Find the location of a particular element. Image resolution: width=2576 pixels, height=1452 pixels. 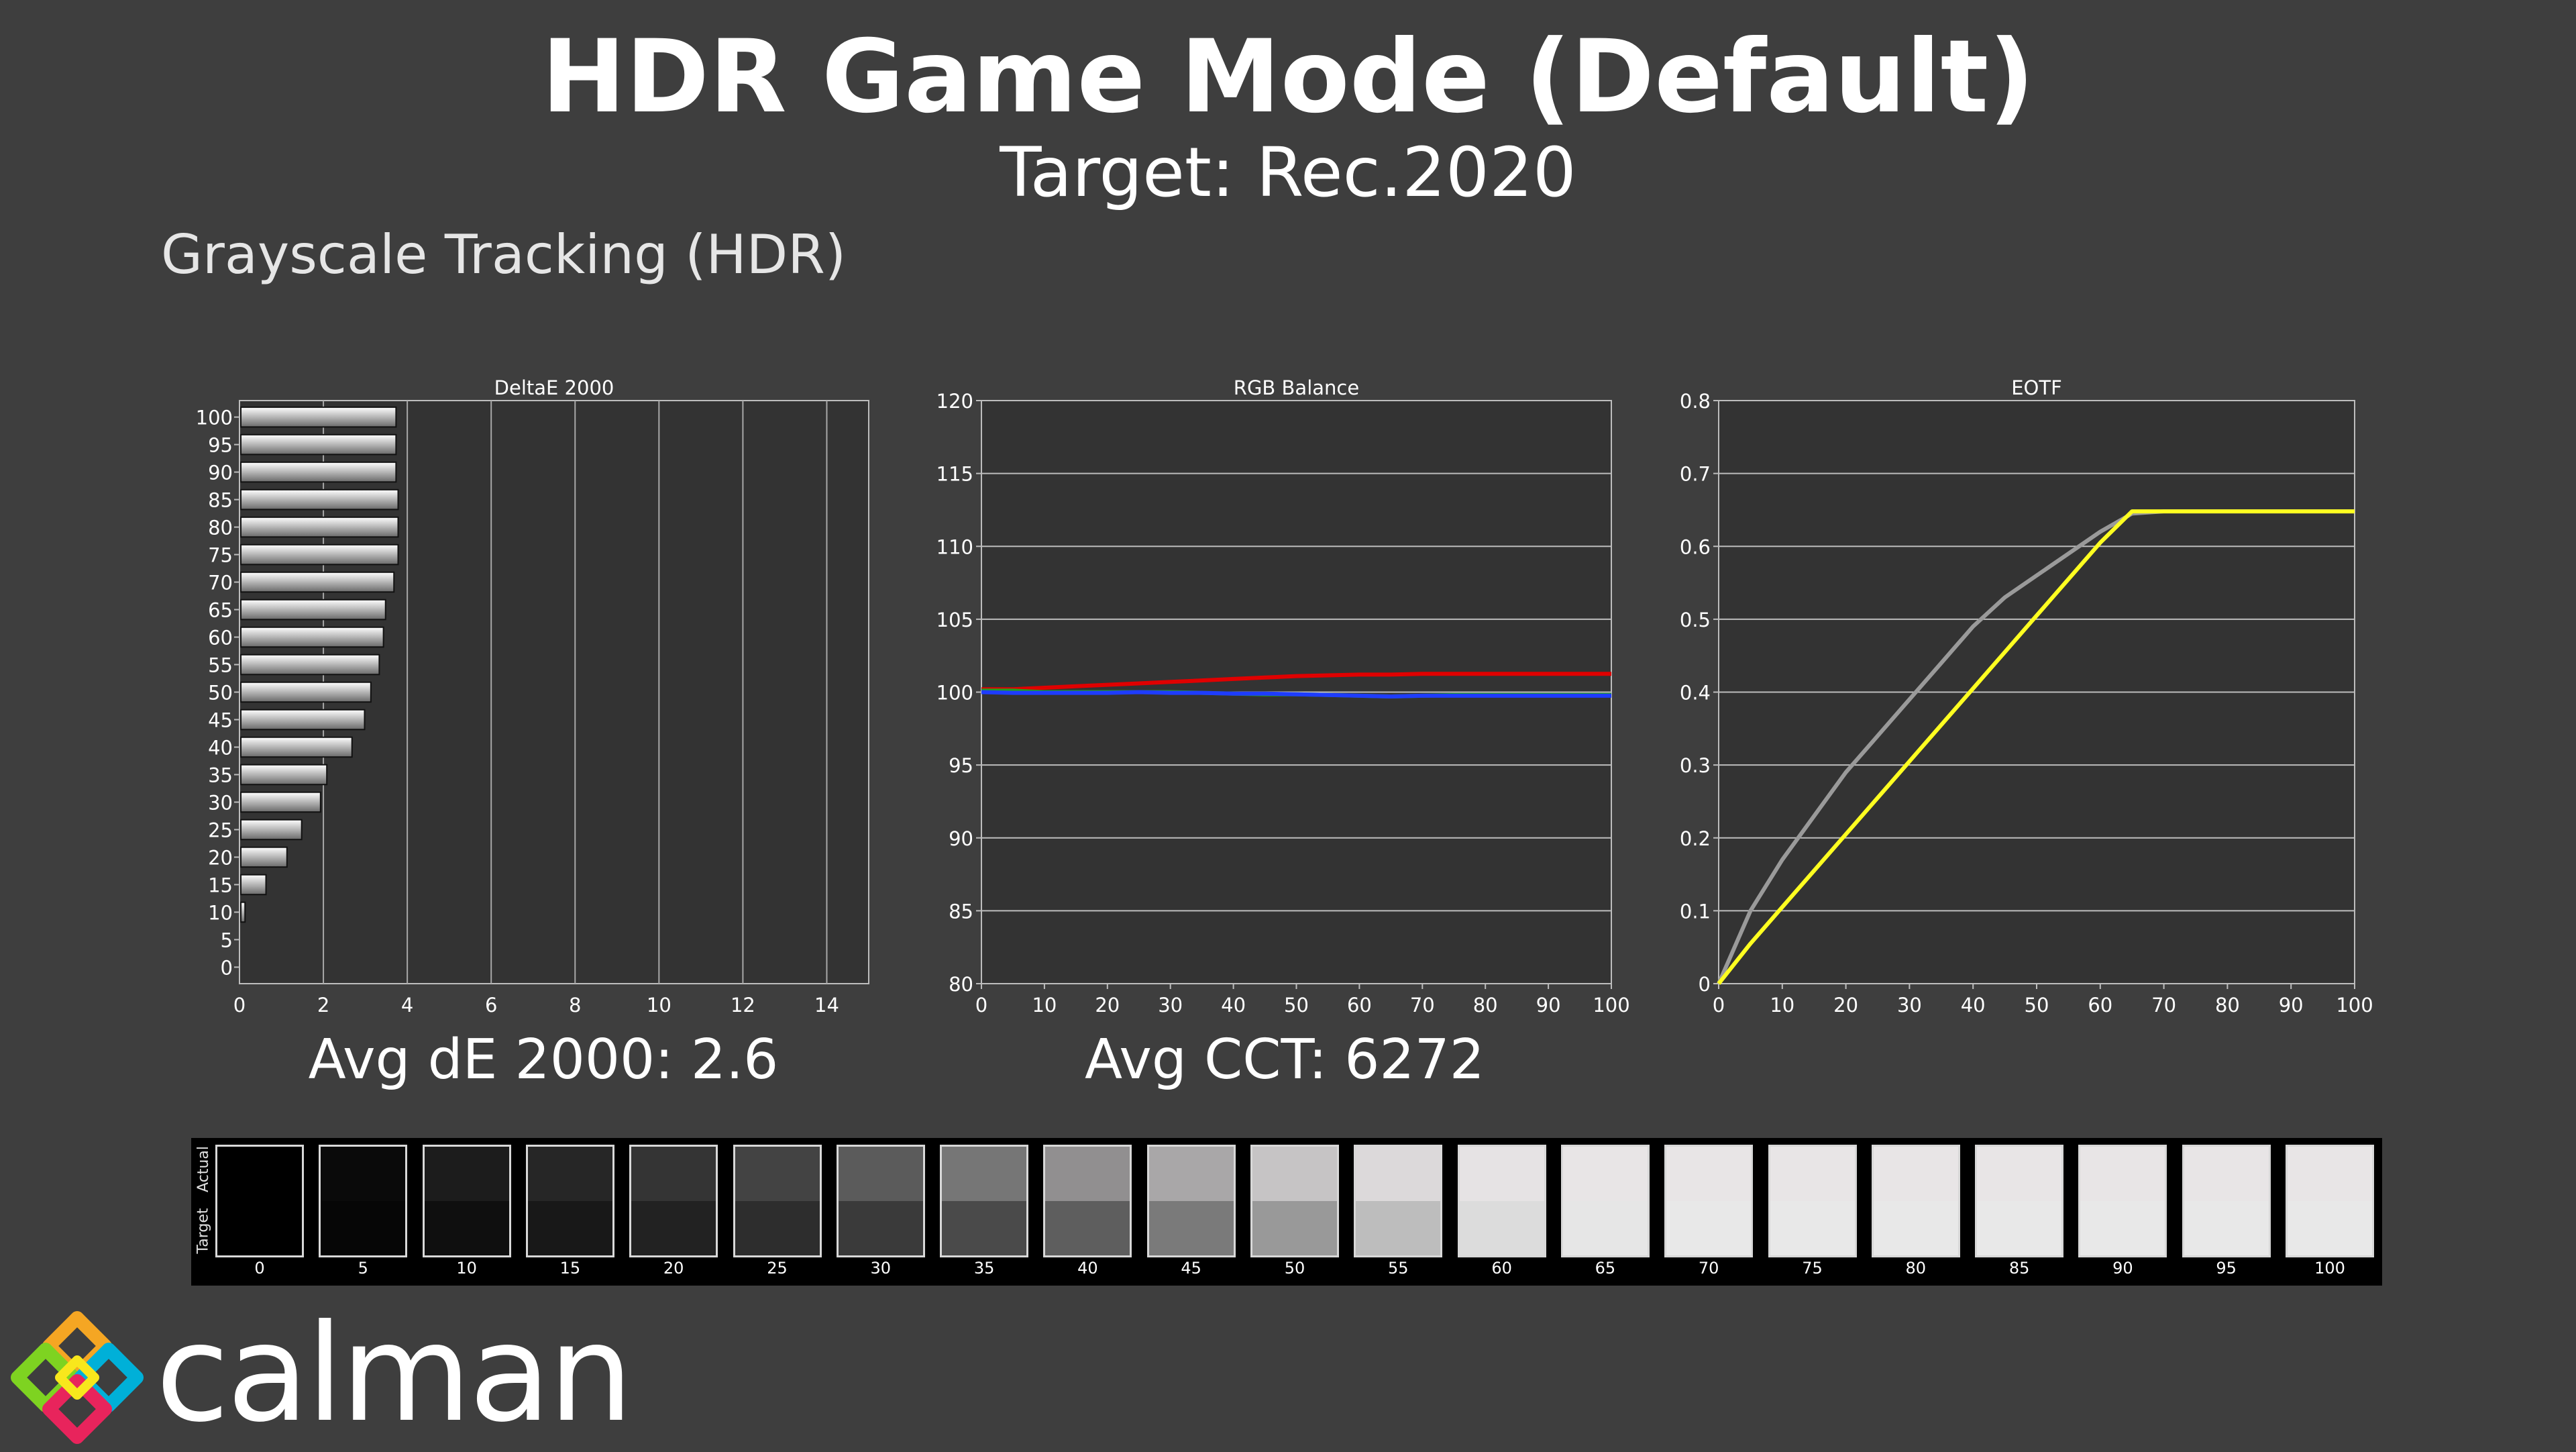

y-tick-label: 20 is located at coordinates (220, 858).